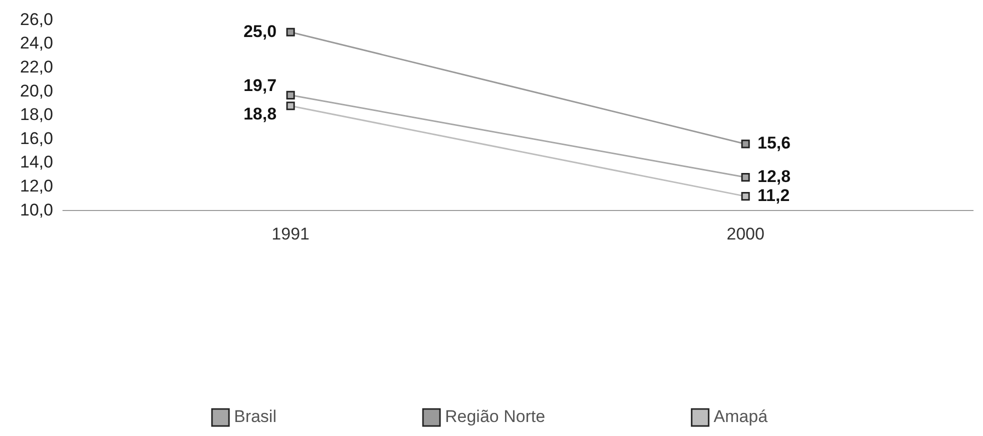  Describe the element at coordinates (495, 416) in the screenshot. I see `legend-label: Região Norte` at that location.